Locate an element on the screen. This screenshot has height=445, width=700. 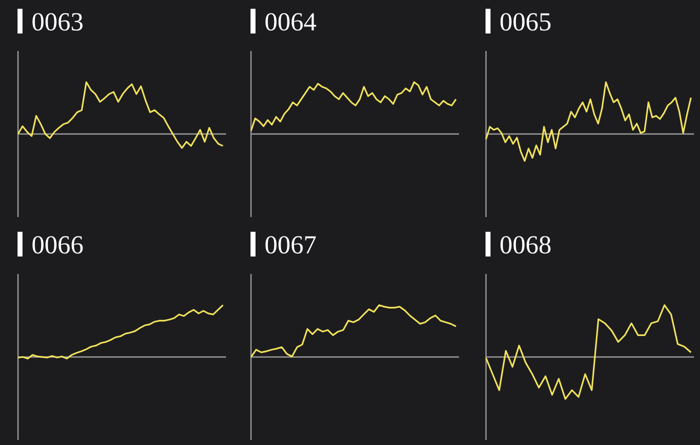
chart-title: 0065 is located at coordinates (525, 22).